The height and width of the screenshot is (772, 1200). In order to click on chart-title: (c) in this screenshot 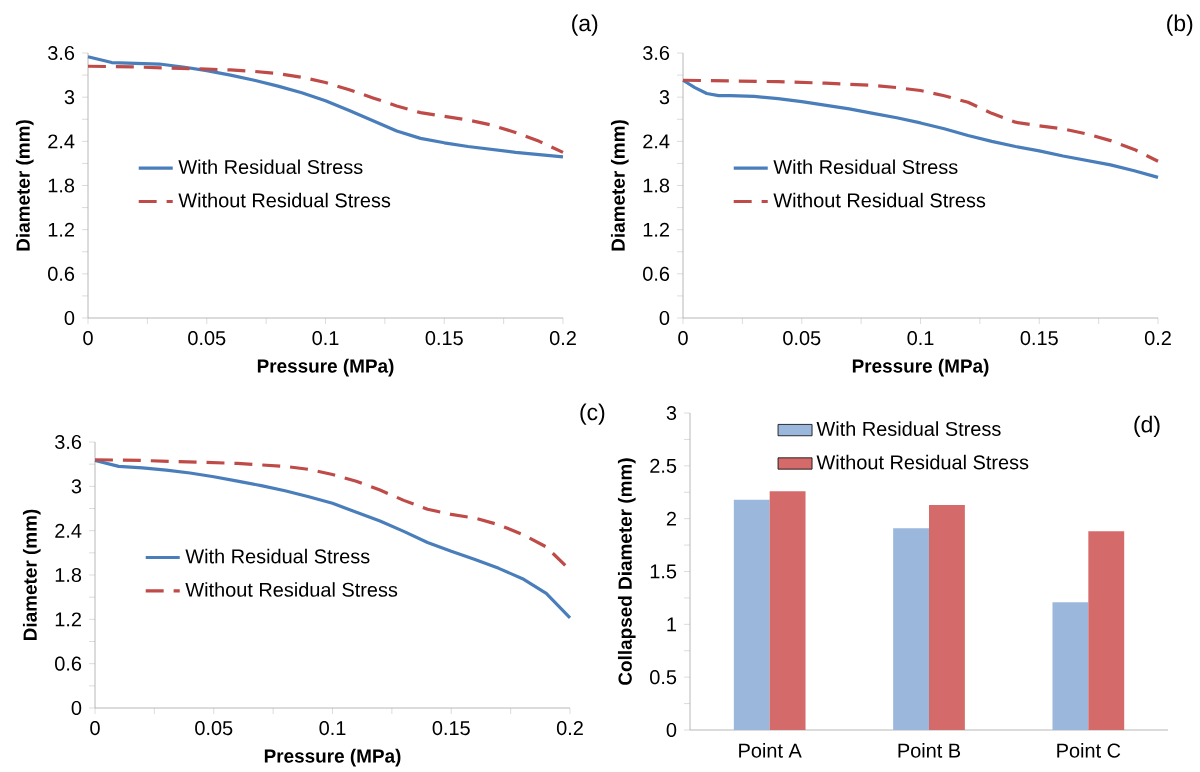, I will do `click(592, 414)`.